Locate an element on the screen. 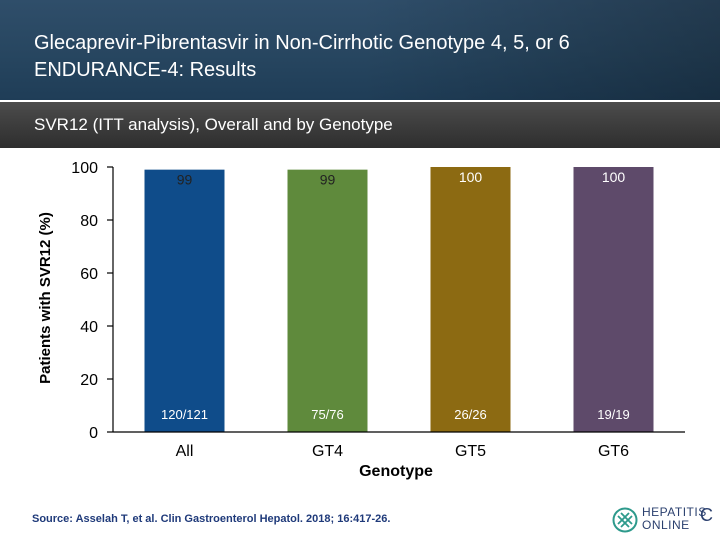 This screenshot has width=720, height=540. logo-text: HEPATITIS ONLINE is located at coordinates (674, 519).